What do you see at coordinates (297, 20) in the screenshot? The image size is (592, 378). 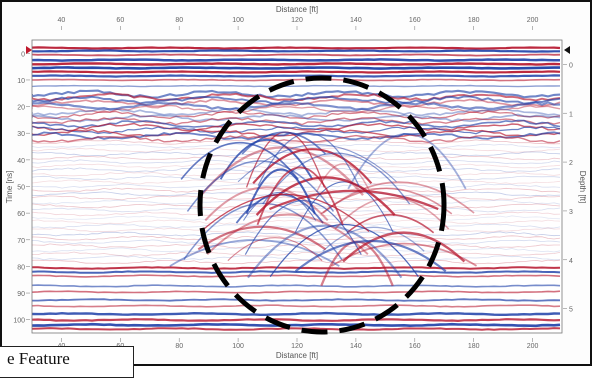 I see `top-axis-tick-label: 120` at bounding box center [297, 20].